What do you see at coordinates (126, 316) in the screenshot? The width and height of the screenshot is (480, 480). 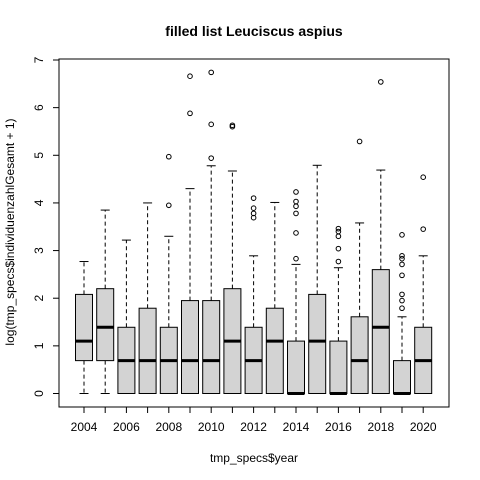 I see `box-2006` at bounding box center [126, 316].